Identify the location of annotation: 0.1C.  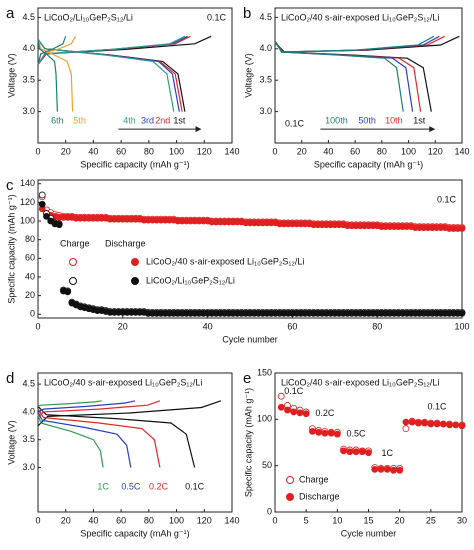
(294, 391).